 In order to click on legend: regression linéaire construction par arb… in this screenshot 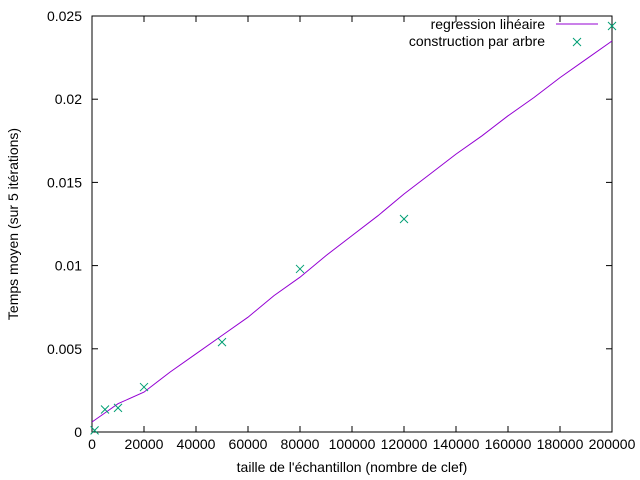, I will do `click(503, 32)`.